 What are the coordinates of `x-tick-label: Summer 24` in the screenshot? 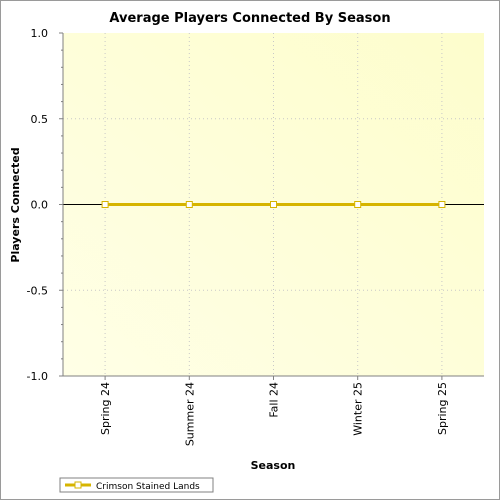 It's located at (189, 414).